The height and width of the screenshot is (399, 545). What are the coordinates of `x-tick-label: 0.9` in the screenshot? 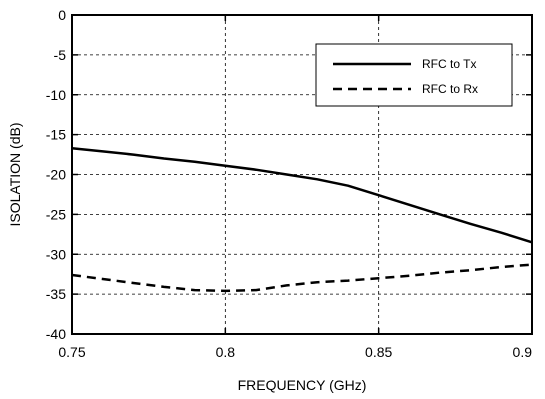 It's located at (523, 352).